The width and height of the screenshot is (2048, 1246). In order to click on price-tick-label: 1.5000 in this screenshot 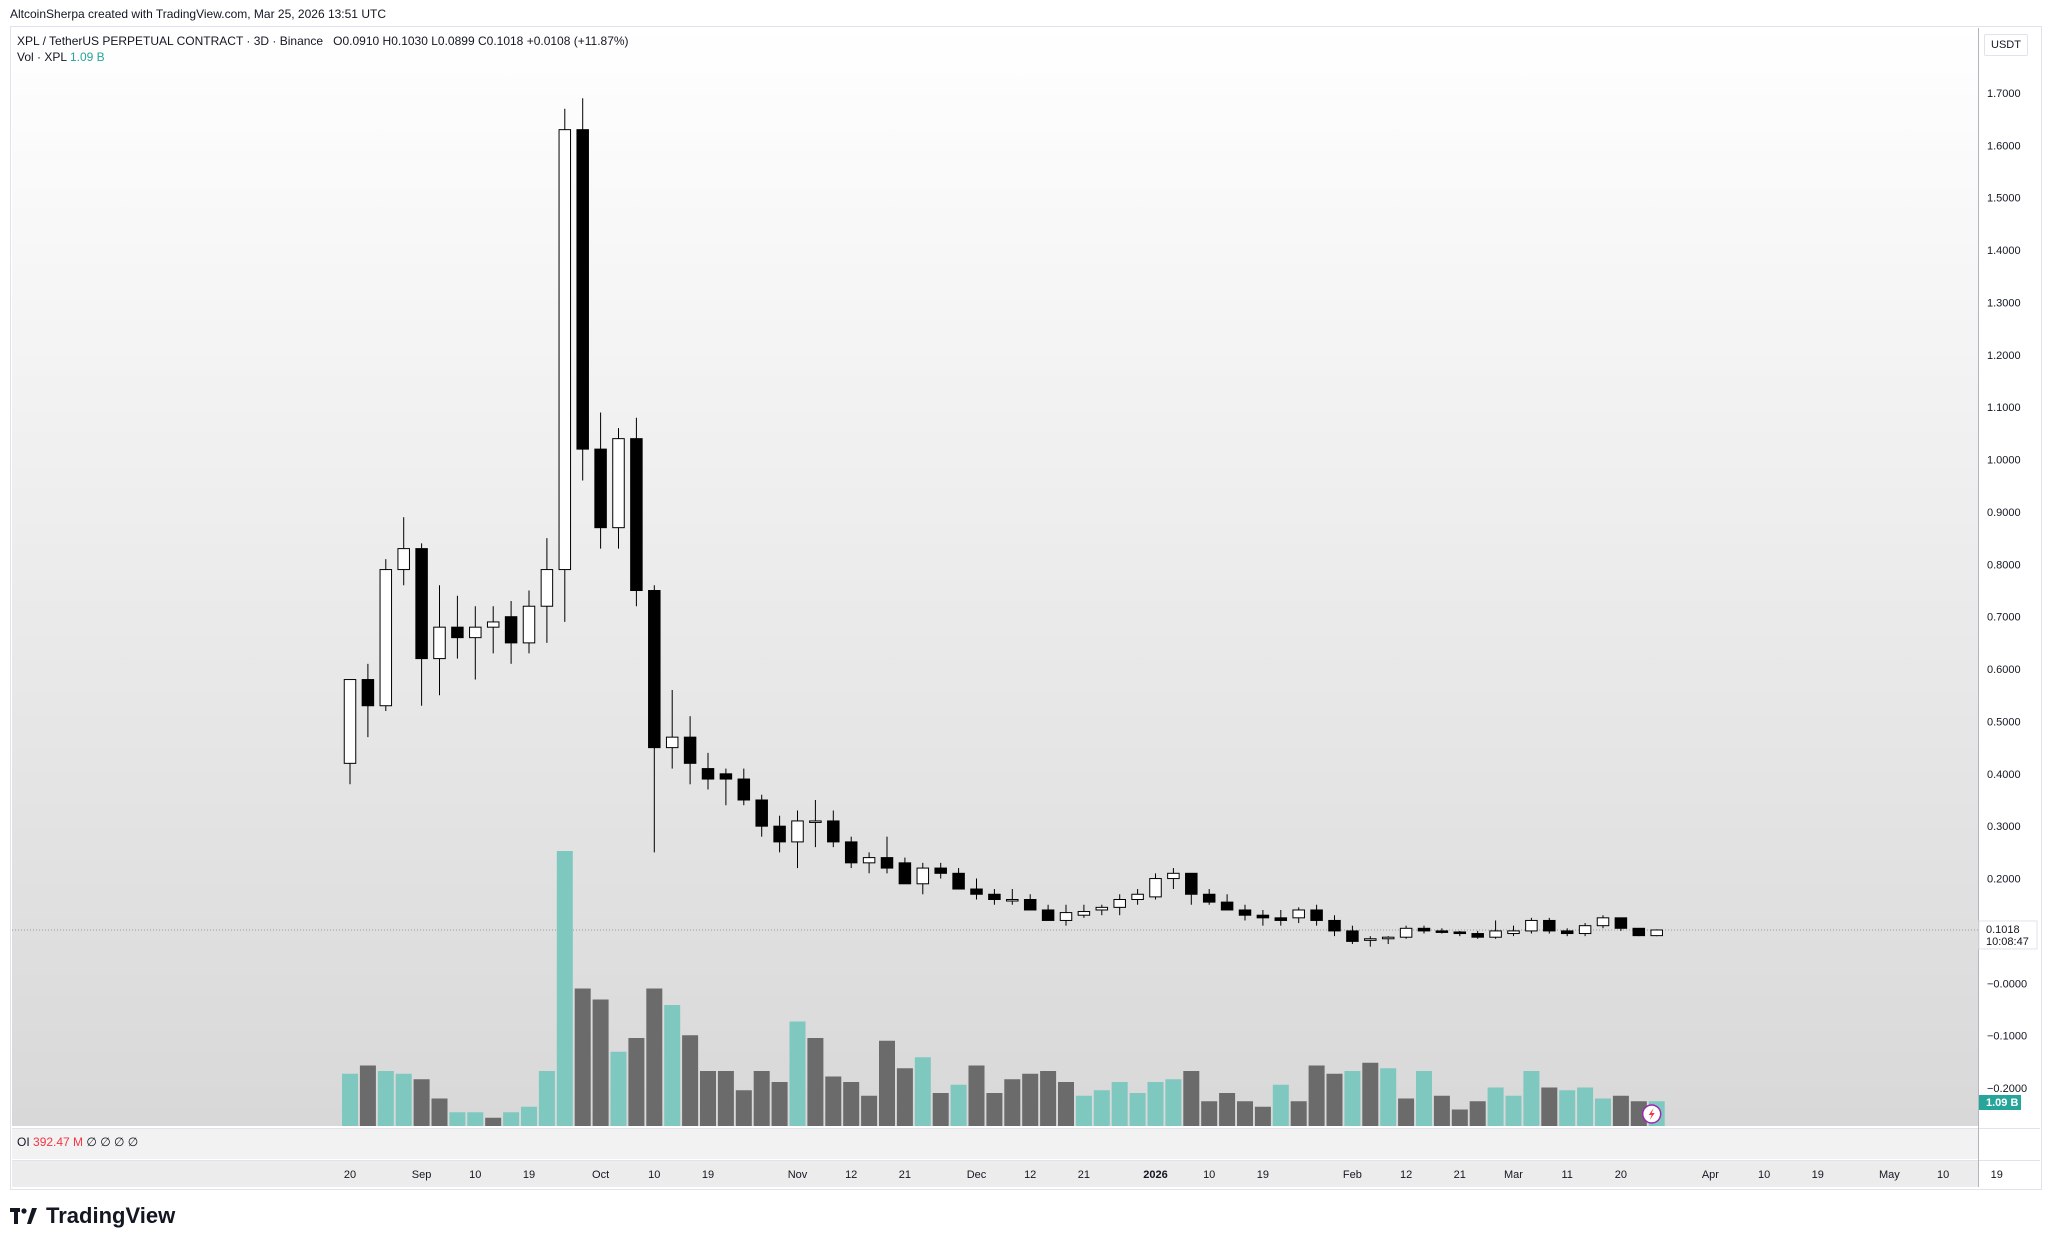, I will do `click(2004, 199)`.